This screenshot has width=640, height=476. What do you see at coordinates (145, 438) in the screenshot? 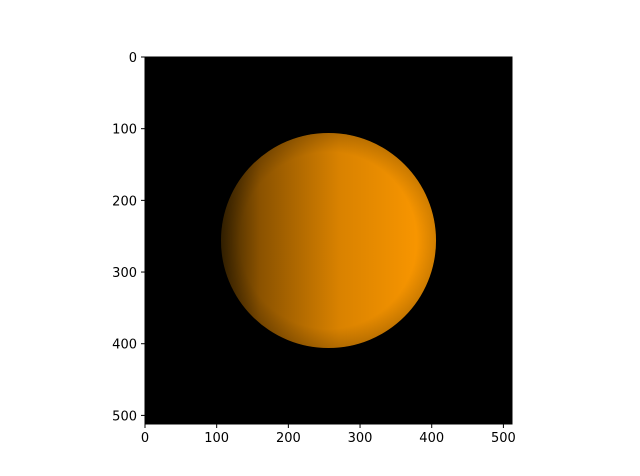
I see `x-tick-label: 0` at bounding box center [145, 438].